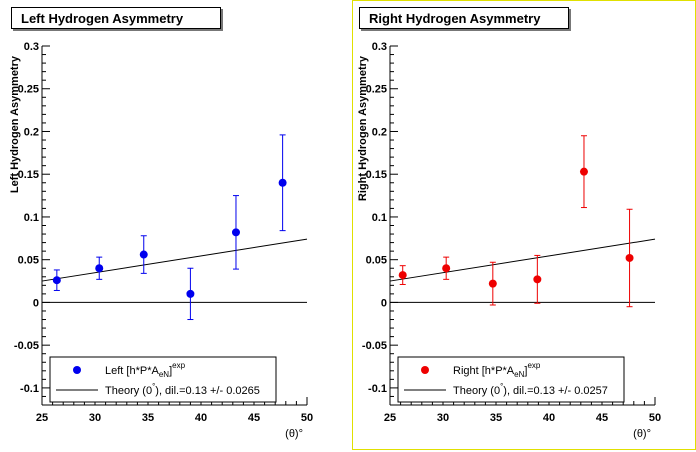 This screenshot has height=452, width=696. What do you see at coordinates (29, 389) in the screenshot?
I see `left-y-tick-label: -0.1` at bounding box center [29, 389].